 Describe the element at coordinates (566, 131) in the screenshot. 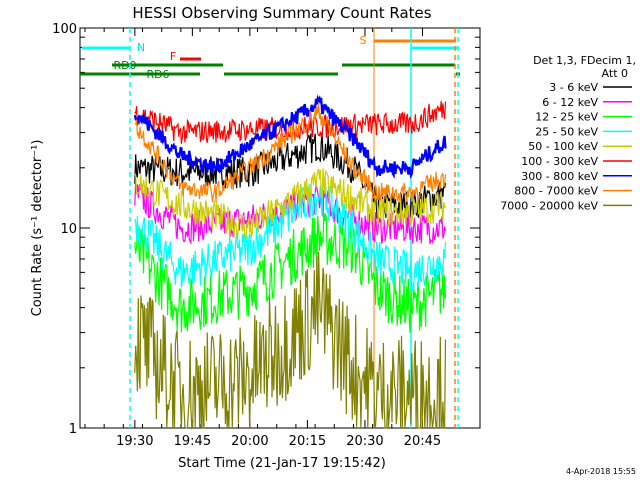

I see `legend-label-3: 25 - 50 keV` at that location.